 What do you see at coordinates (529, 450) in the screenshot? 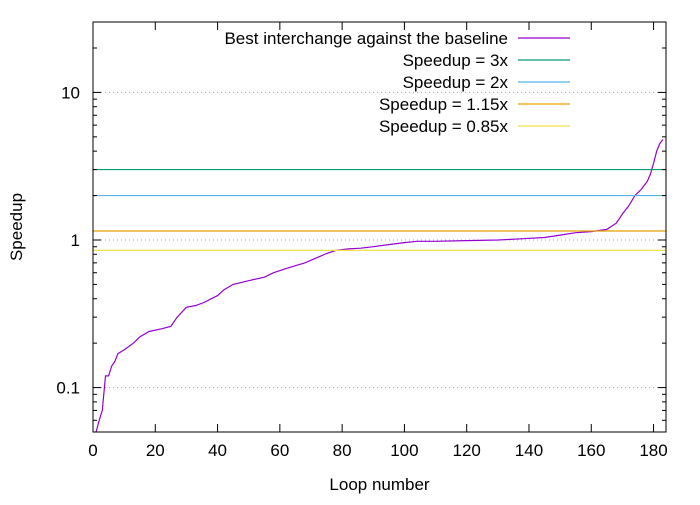
I see `x-tick-label: 140` at bounding box center [529, 450].